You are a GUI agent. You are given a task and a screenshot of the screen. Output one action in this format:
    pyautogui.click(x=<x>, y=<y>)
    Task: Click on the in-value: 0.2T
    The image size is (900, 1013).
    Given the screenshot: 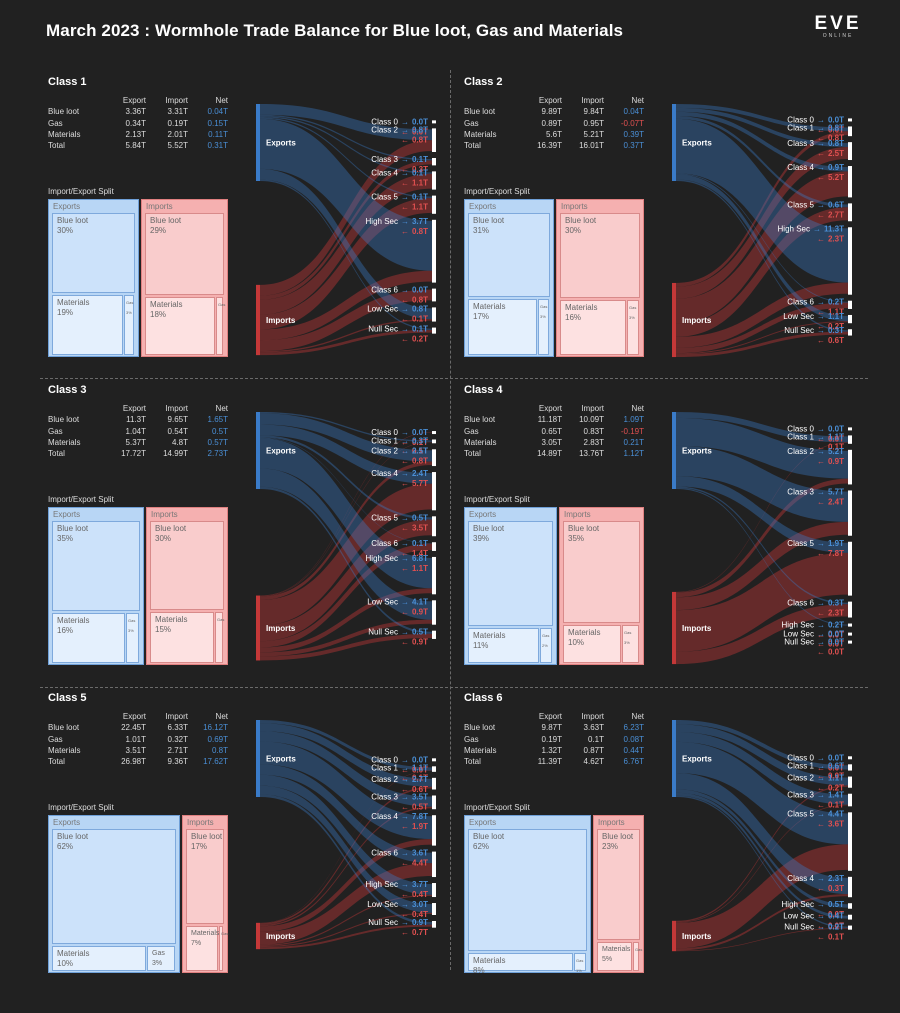 What is the action you would take?
    pyautogui.click(x=420, y=339)
    